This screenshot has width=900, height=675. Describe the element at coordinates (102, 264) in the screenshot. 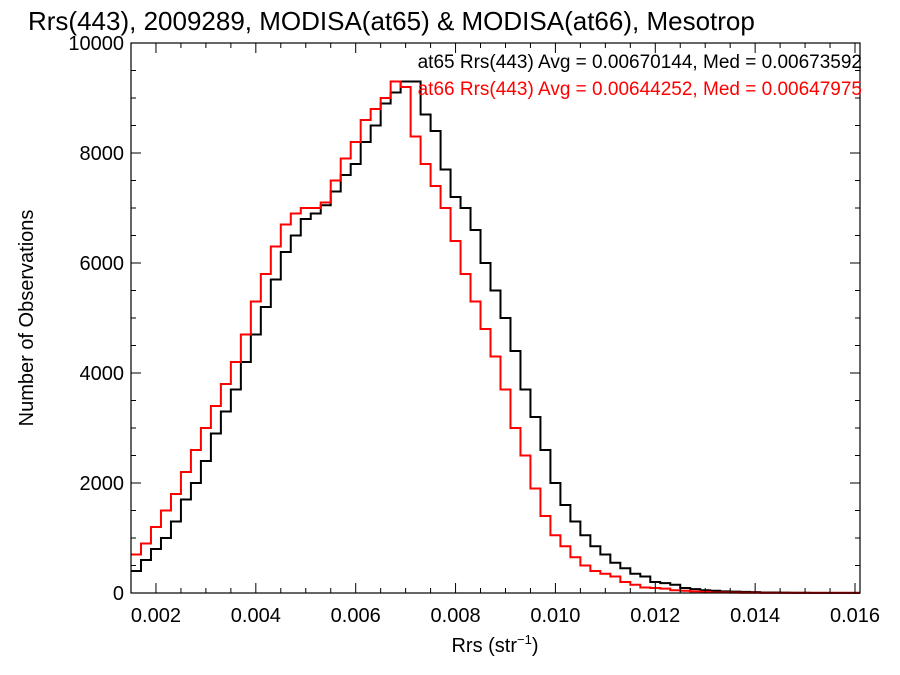

I see `y-tick-label: 6000` at that location.